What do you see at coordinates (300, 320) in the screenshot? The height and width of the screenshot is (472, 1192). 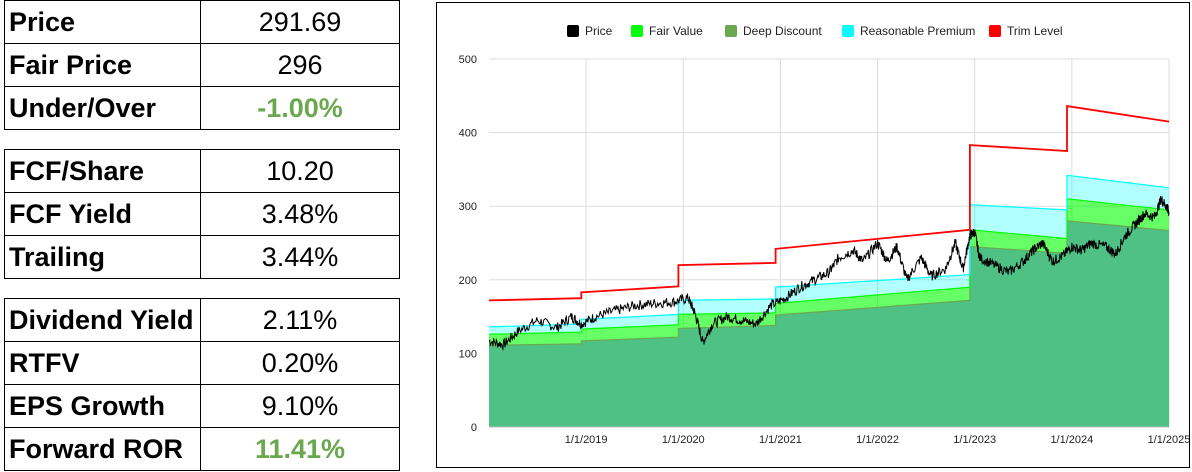 I see `metric-value: 2.11%` at bounding box center [300, 320].